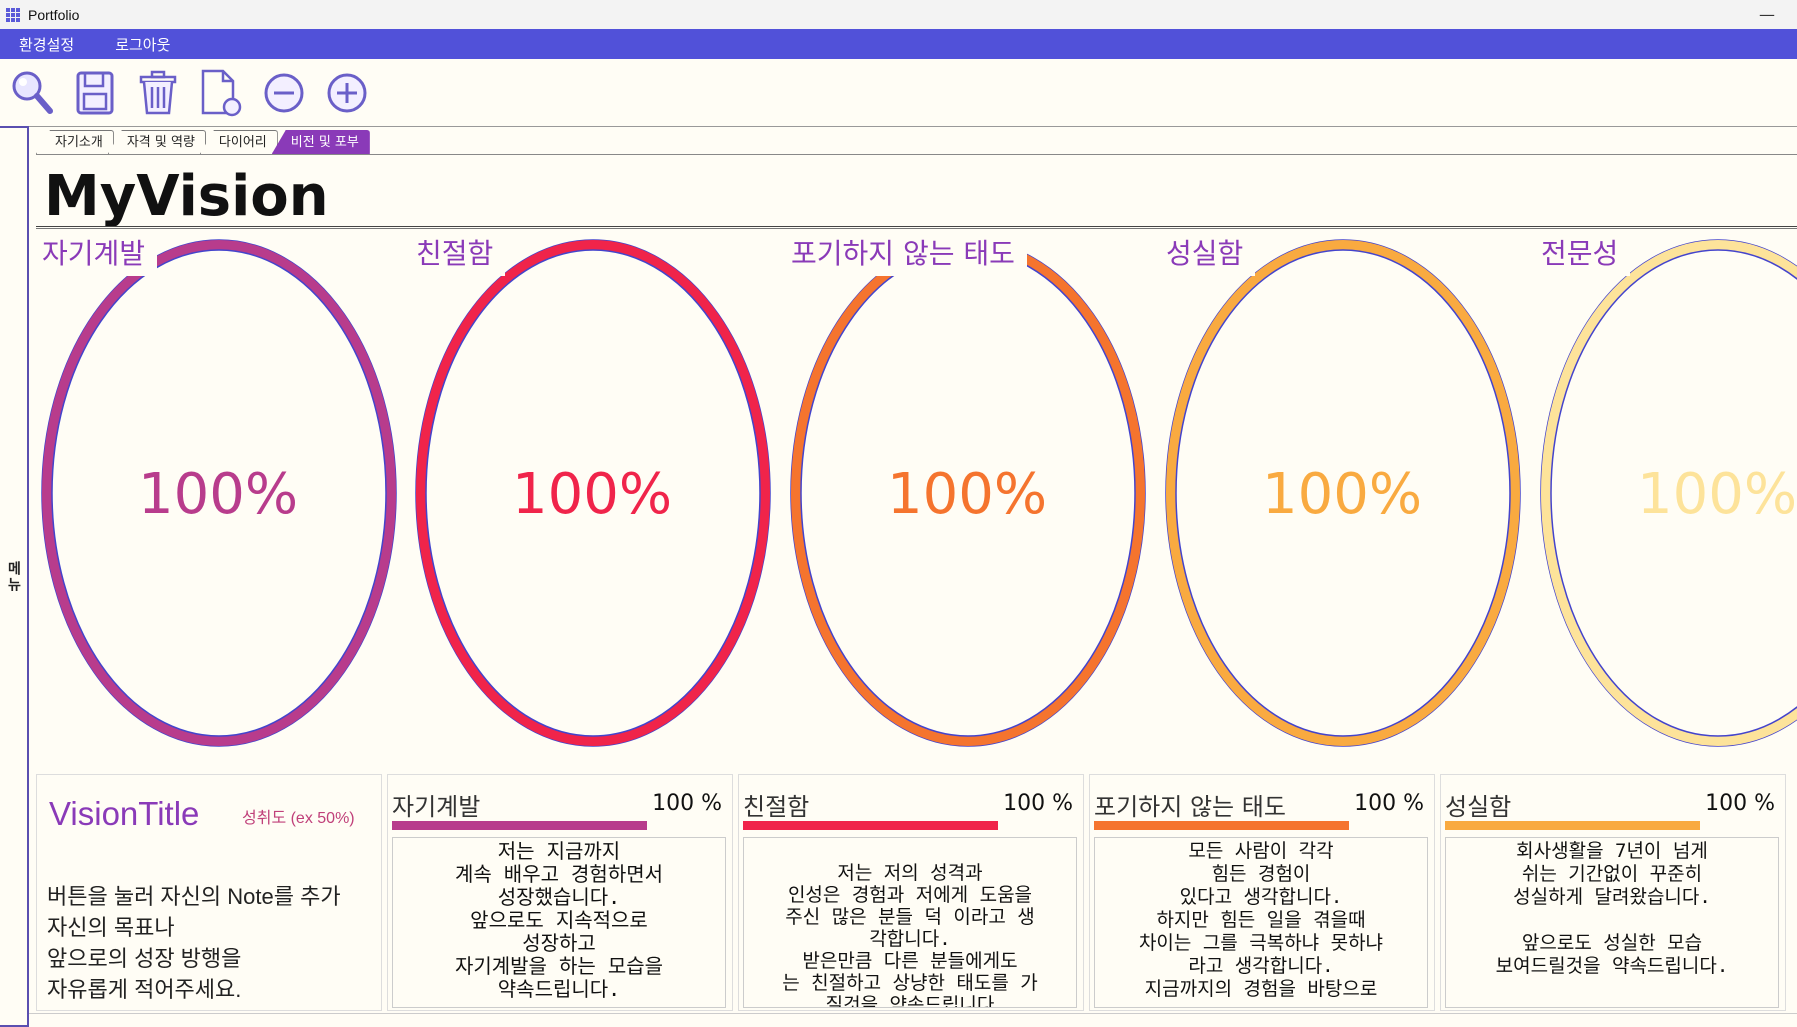  I want to click on zoom-in-button, so click(347, 93).